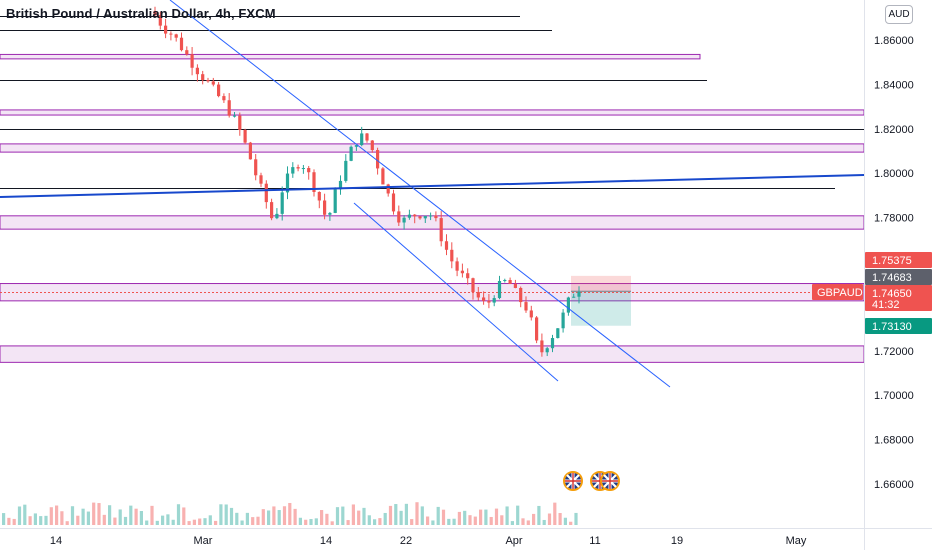 The height and width of the screenshot is (555, 932). Describe the element at coordinates (601, 283) in the screenshot. I see `position-loss-zone` at that location.